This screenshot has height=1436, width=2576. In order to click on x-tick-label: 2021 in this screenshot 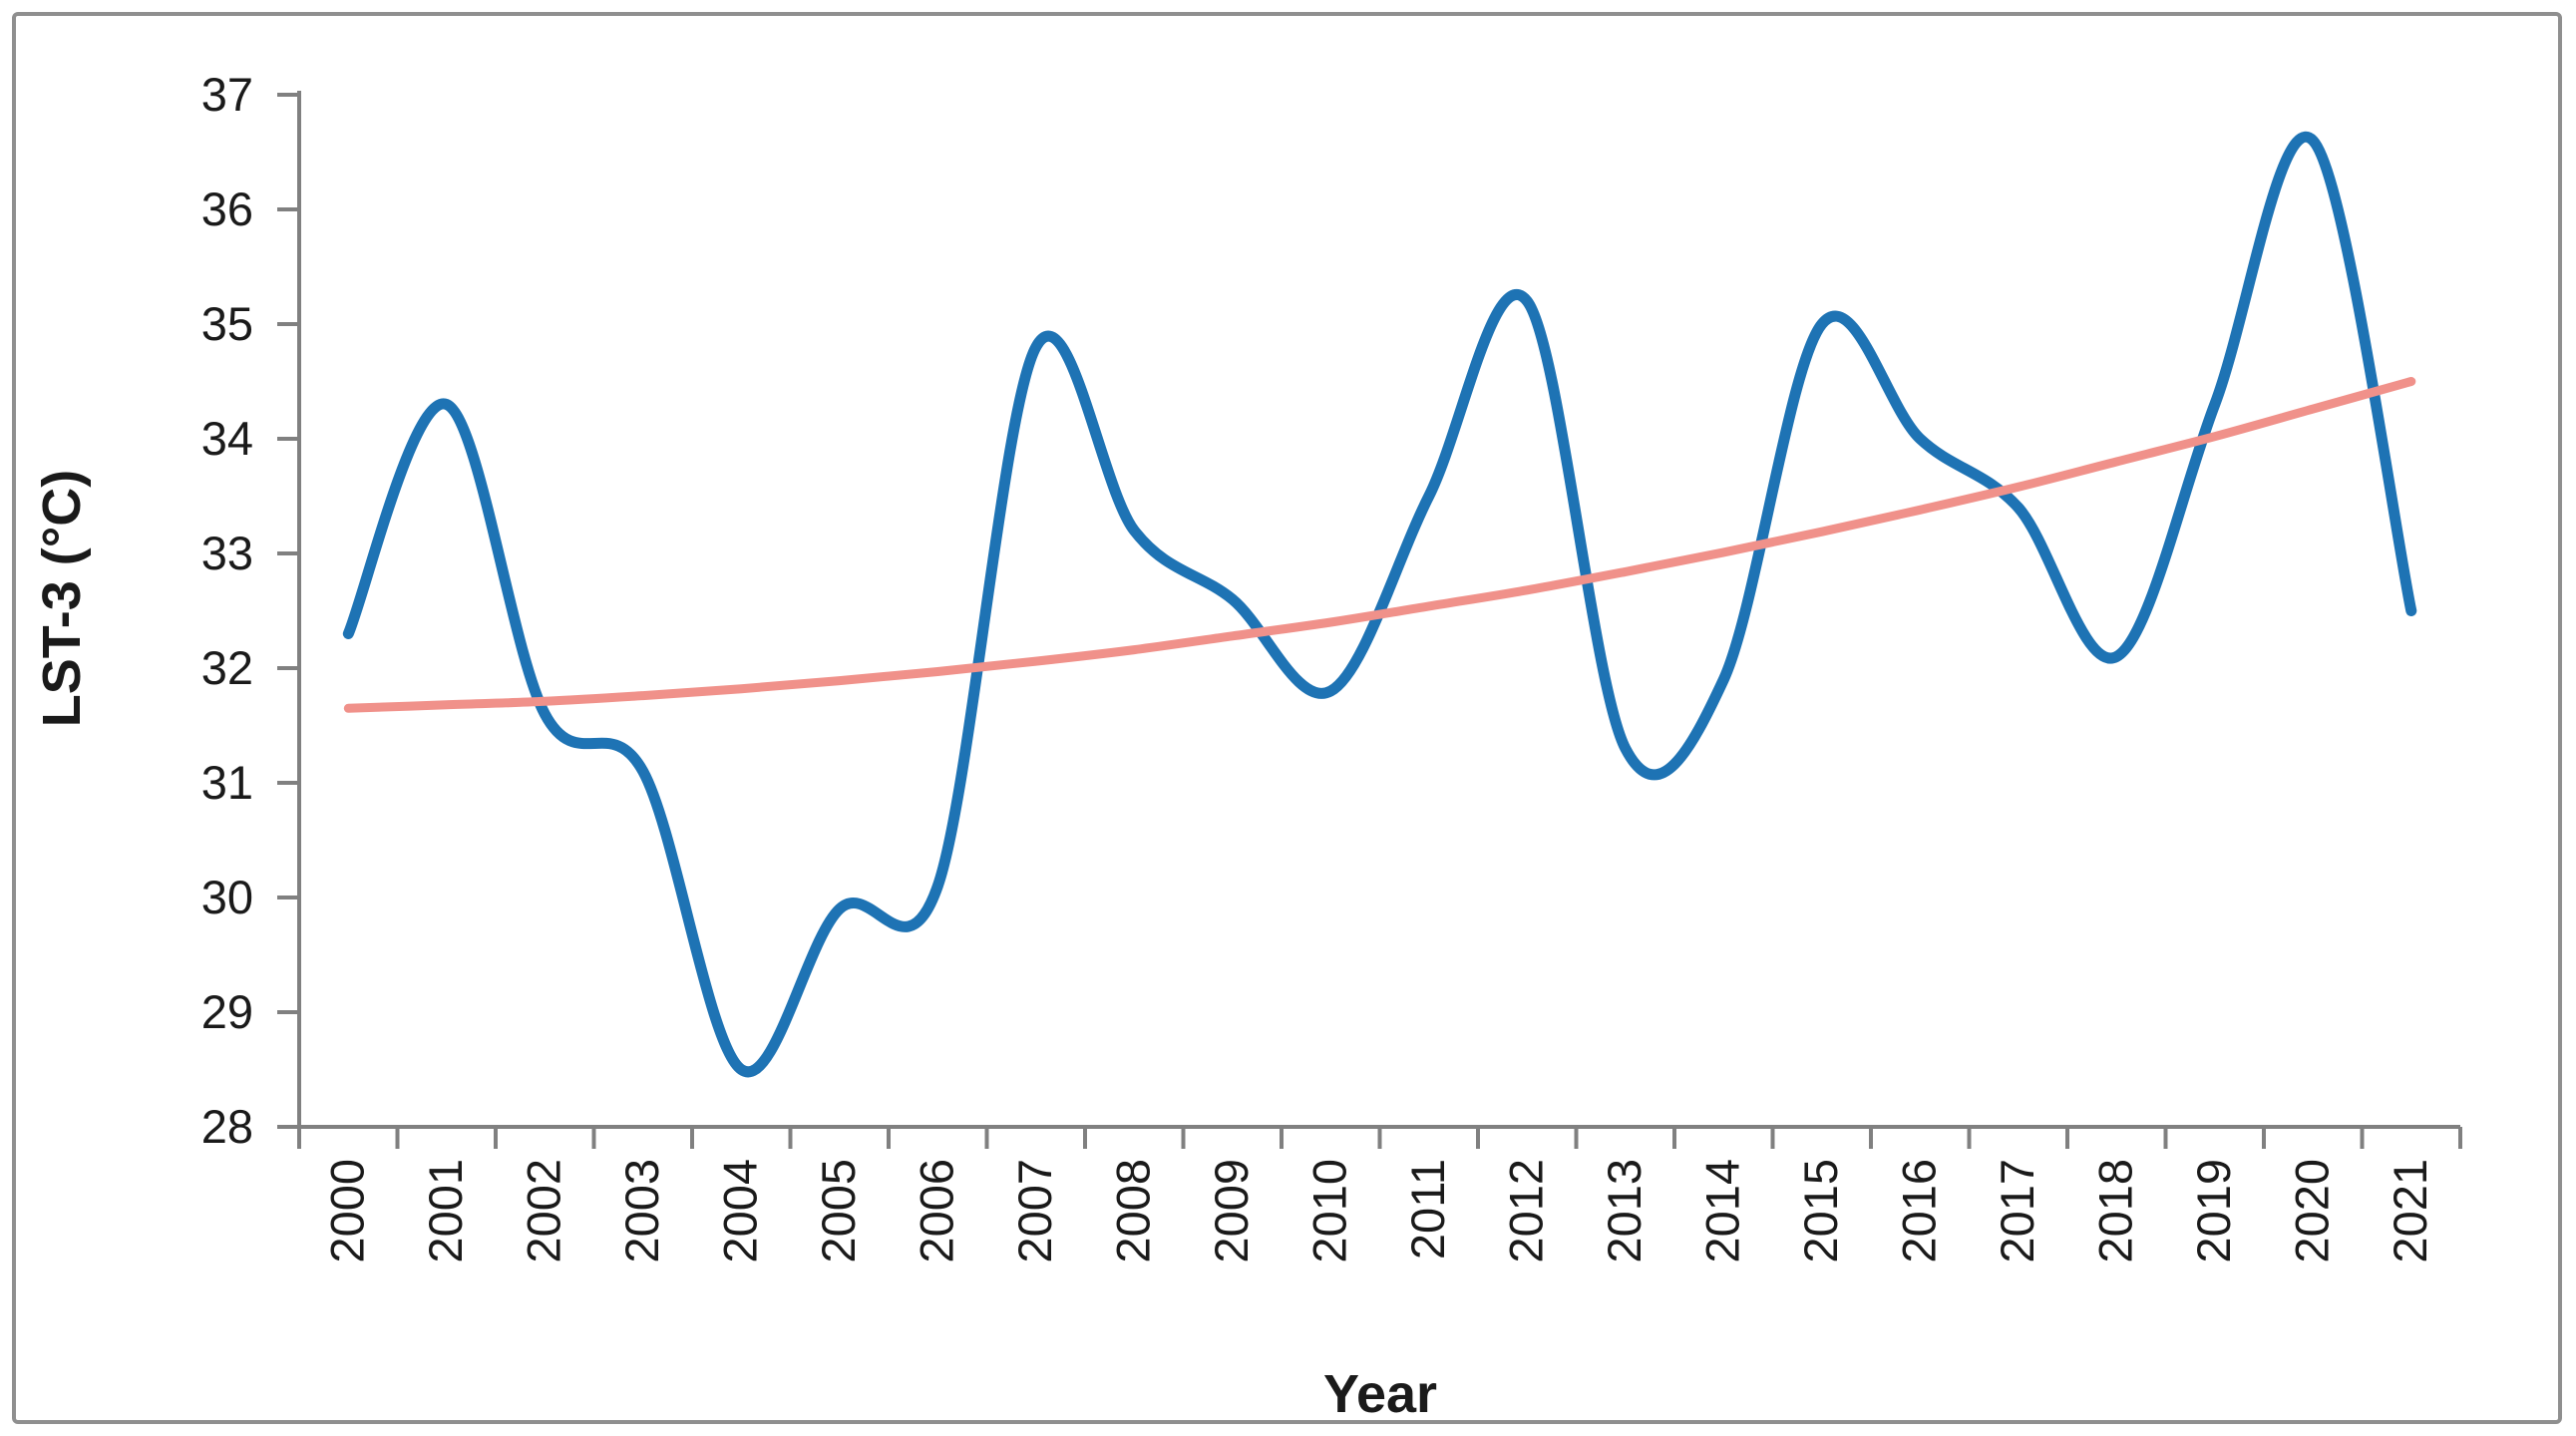, I will do `click(2410, 1211)`.